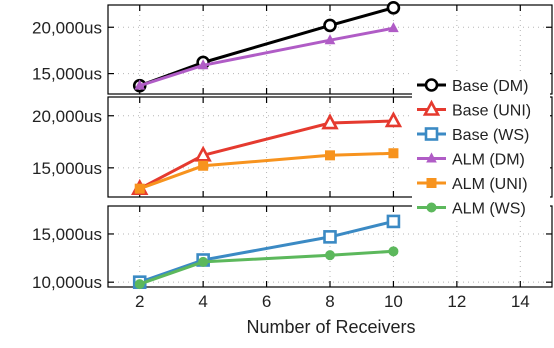 The width and height of the screenshot is (554, 348). What do you see at coordinates (456, 301) in the screenshot?
I see `x-tick-label: 12` at bounding box center [456, 301].